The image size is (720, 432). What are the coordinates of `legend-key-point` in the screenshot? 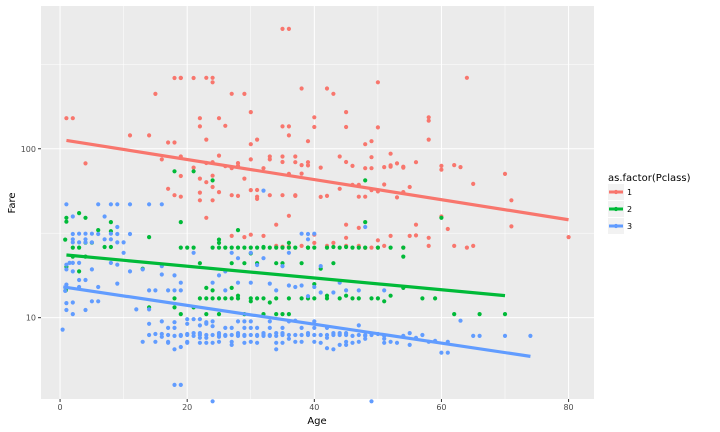 It's located at (616, 209).